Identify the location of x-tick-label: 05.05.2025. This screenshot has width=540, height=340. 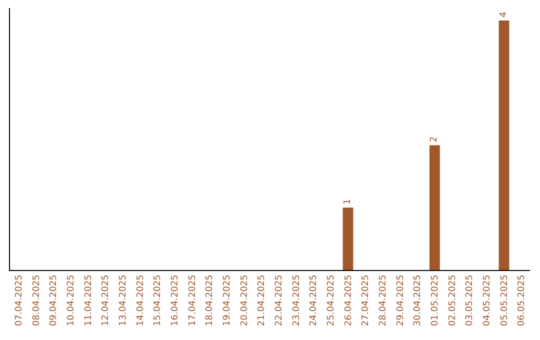
(505, 300).